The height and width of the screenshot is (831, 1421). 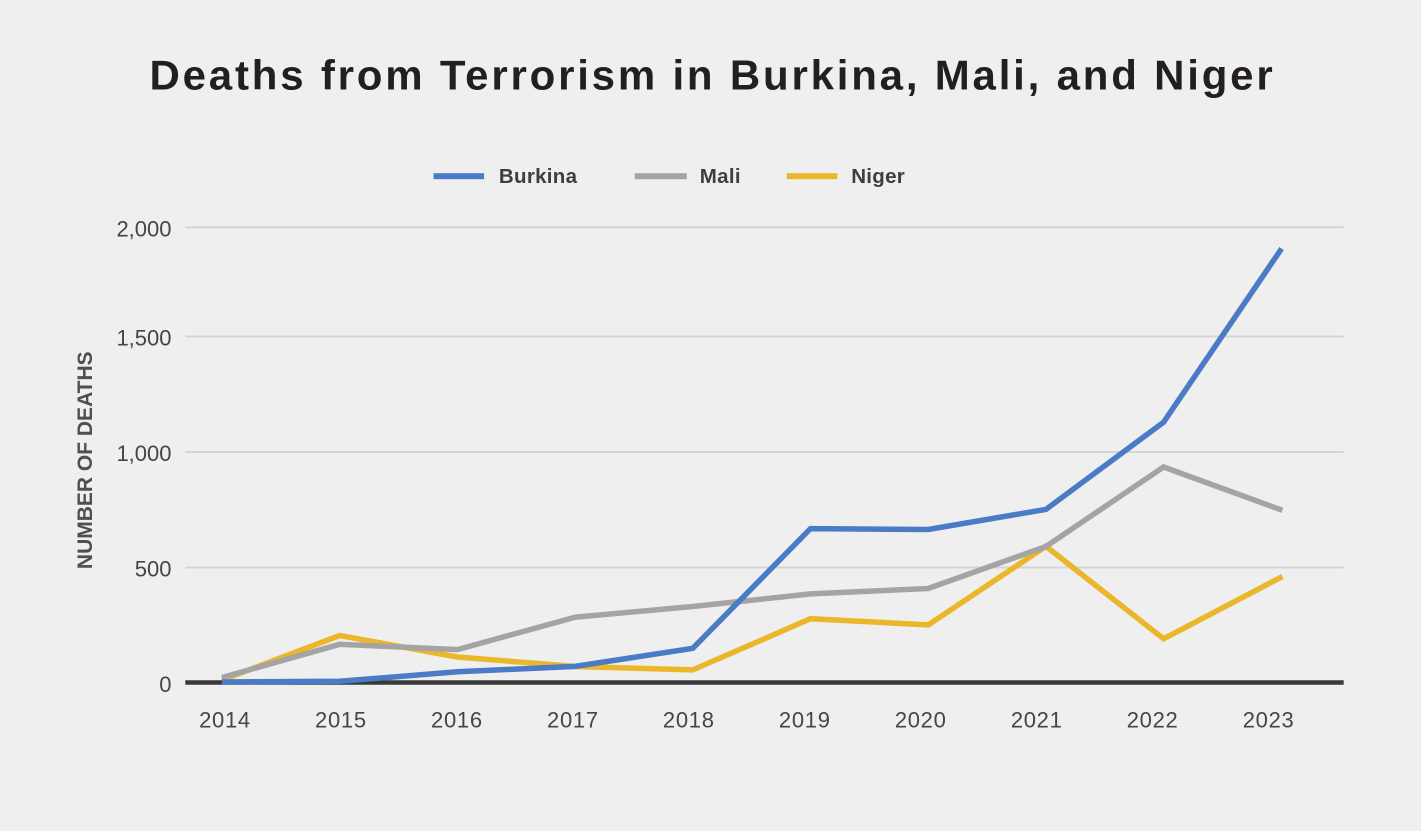 What do you see at coordinates (341, 719) in the screenshot?
I see `svg-text: 2015` at bounding box center [341, 719].